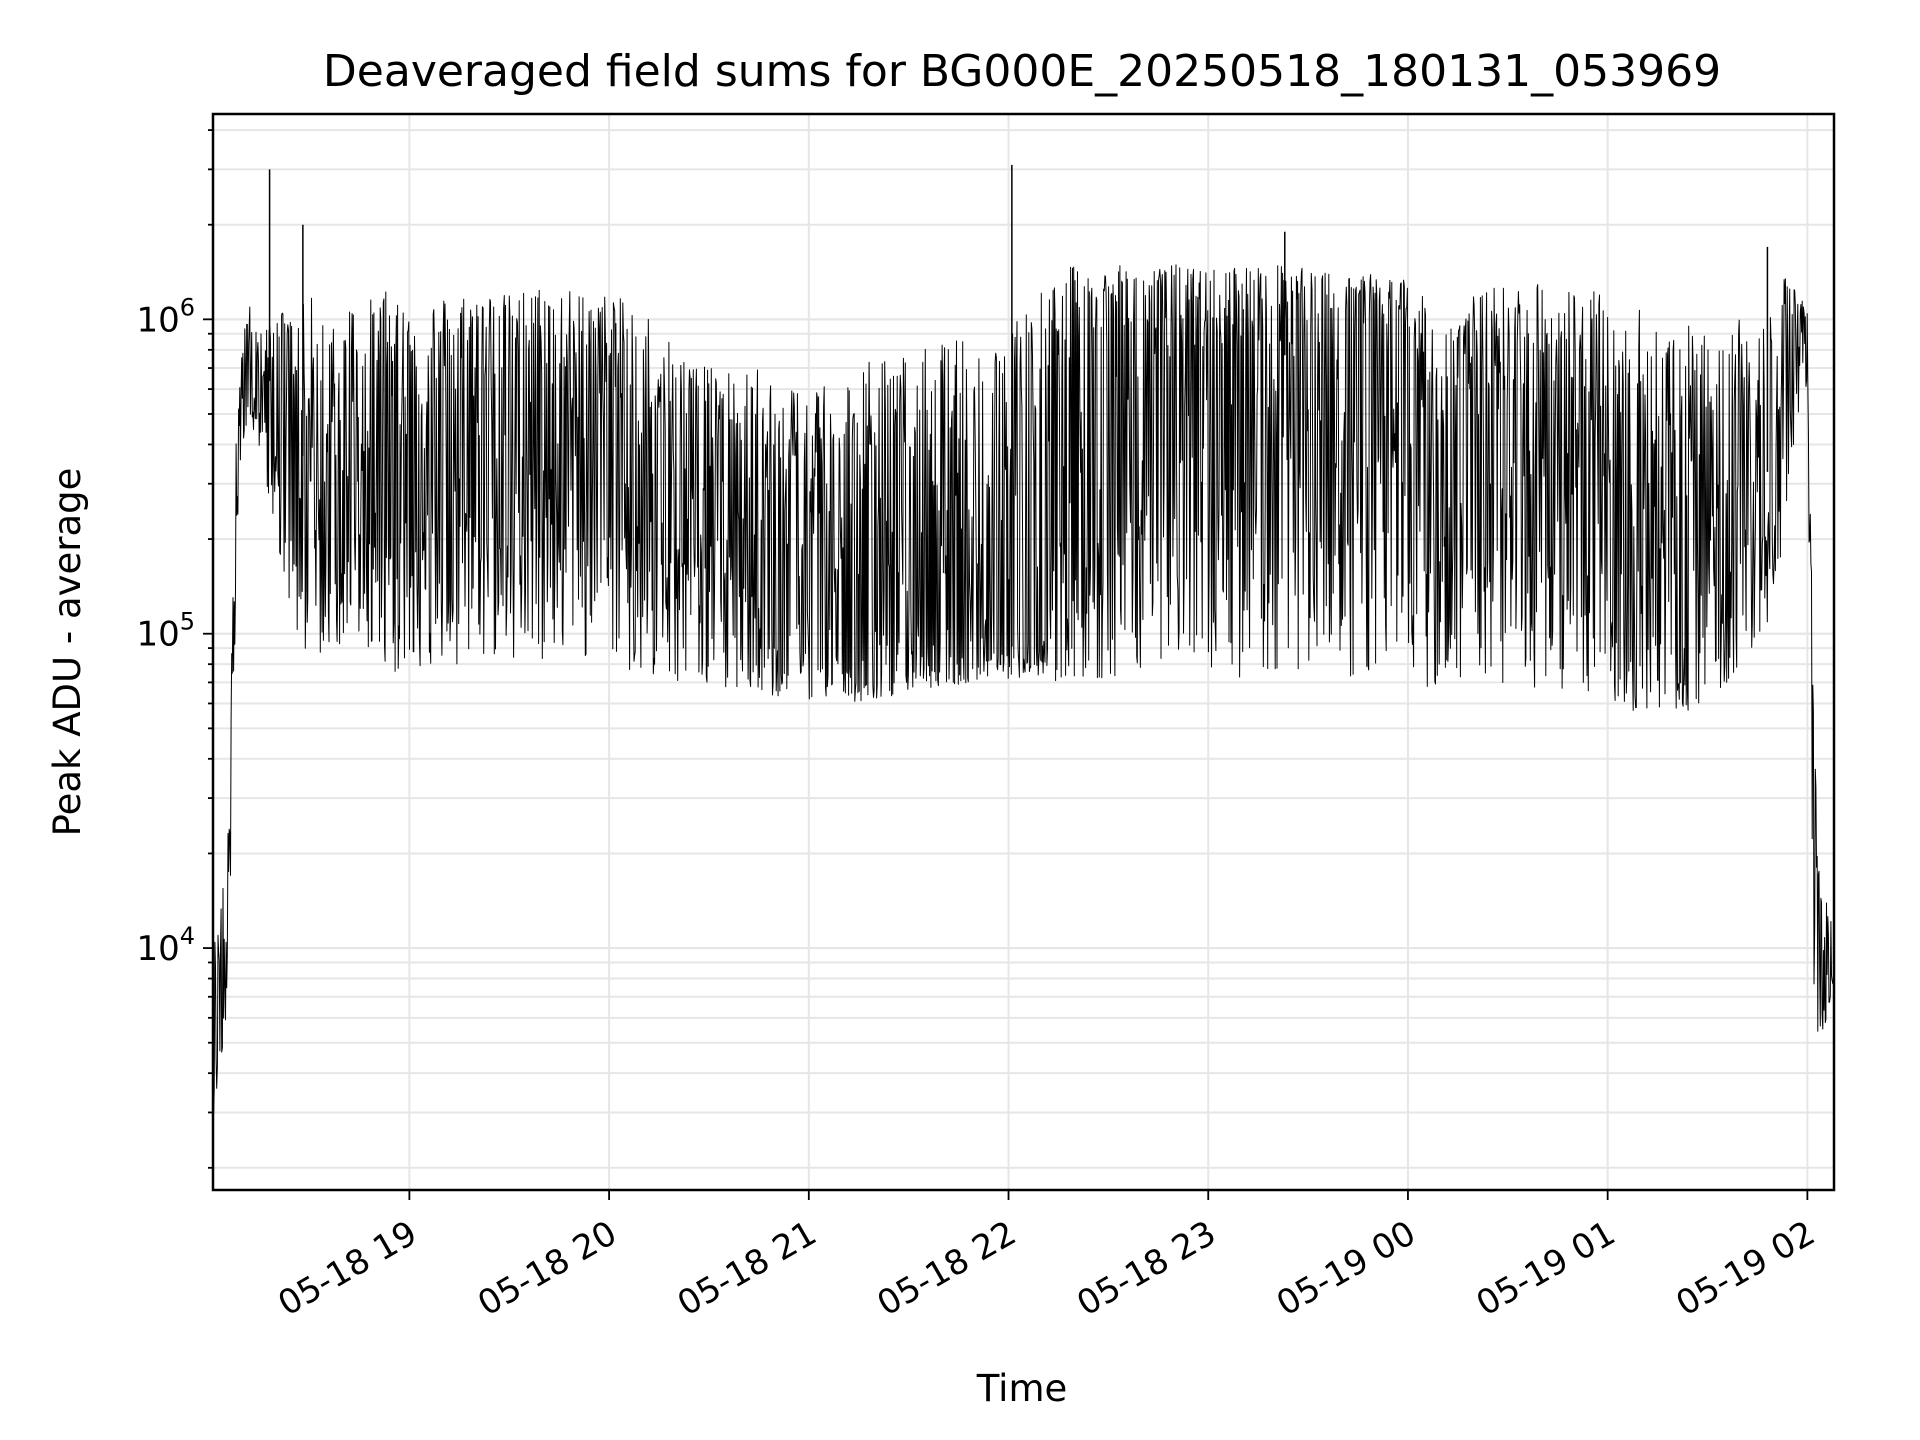 The height and width of the screenshot is (1440, 1920). Describe the element at coordinates (67, 652) in the screenshot. I see `y-axis-label: Peak ADU - average` at that location.